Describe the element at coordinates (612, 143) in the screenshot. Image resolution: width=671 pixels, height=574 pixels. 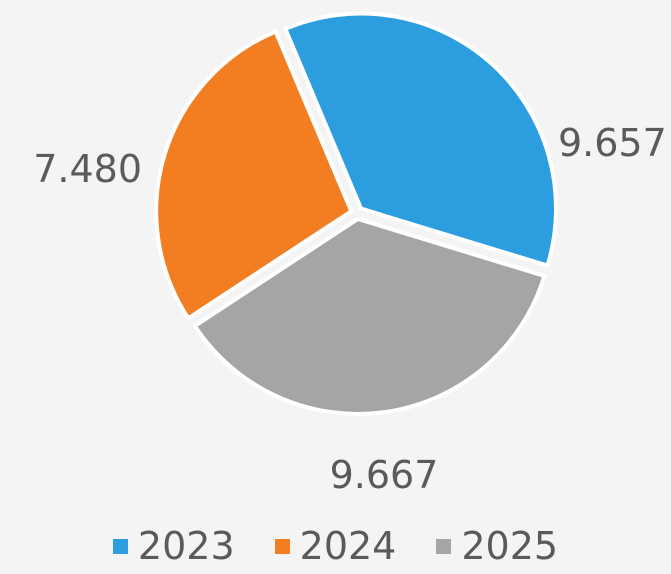
I see `data-label-2025: 9.657` at that location.